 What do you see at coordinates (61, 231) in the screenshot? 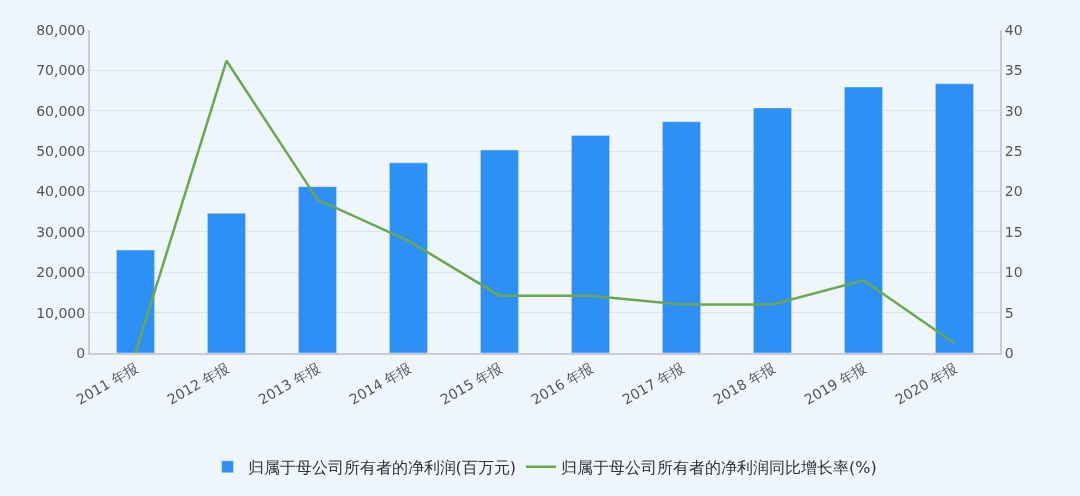
I see `y-tick-label: 30,000` at bounding box center [61, 231].